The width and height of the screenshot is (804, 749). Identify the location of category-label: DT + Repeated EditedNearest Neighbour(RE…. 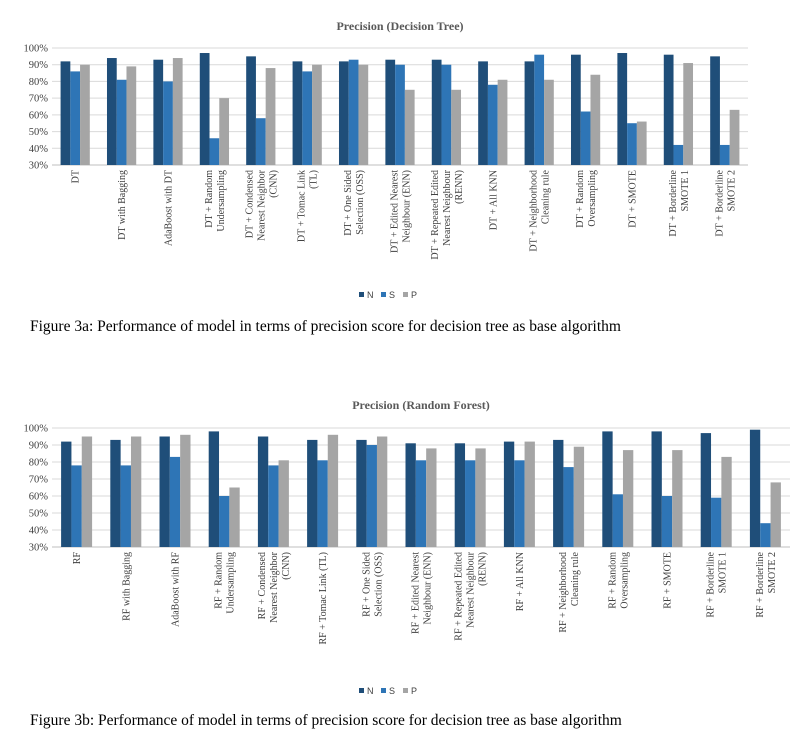
(447, 214).